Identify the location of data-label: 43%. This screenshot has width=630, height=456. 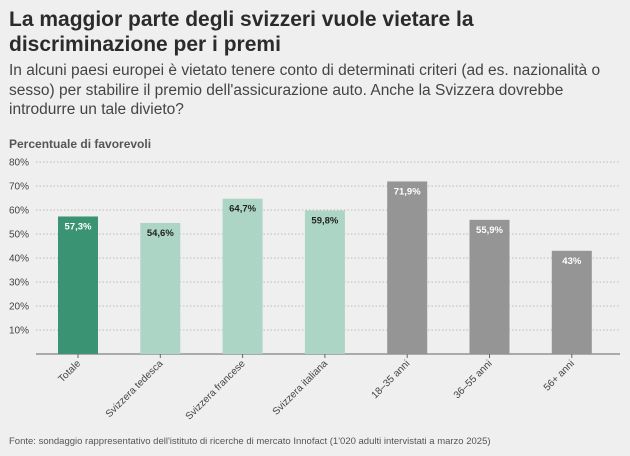
(572, 261).